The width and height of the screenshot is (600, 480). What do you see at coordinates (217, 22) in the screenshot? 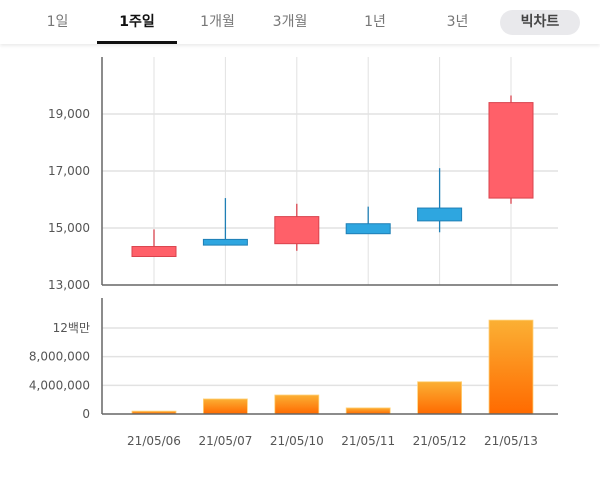
I see `tab-1month: 1개월` at bounding box center [217, 22].